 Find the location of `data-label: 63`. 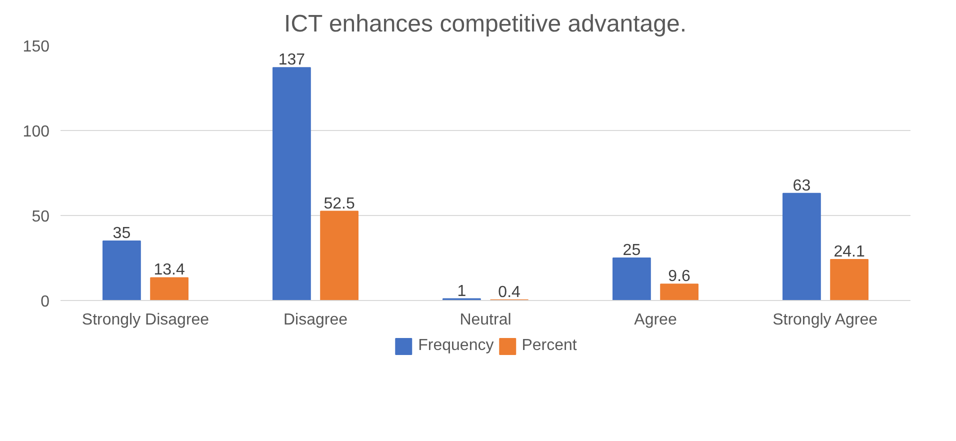

data-label: 63 is located at coordinates (801, 185).